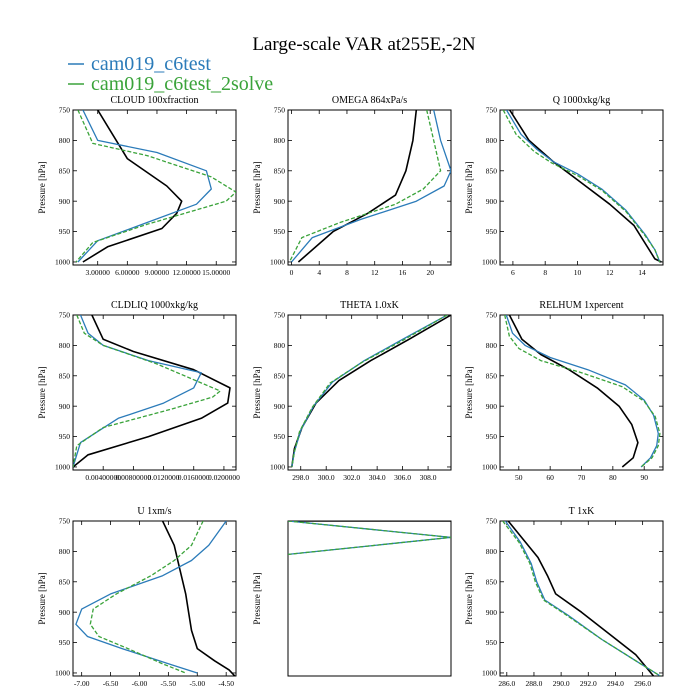 Image resolution: width=700 pixels, height=700 pixels. What do you see at coordinates (506, 683) in the screenshot?
I see `x-tick-label: 286.0` at bounding box center [506, 683].